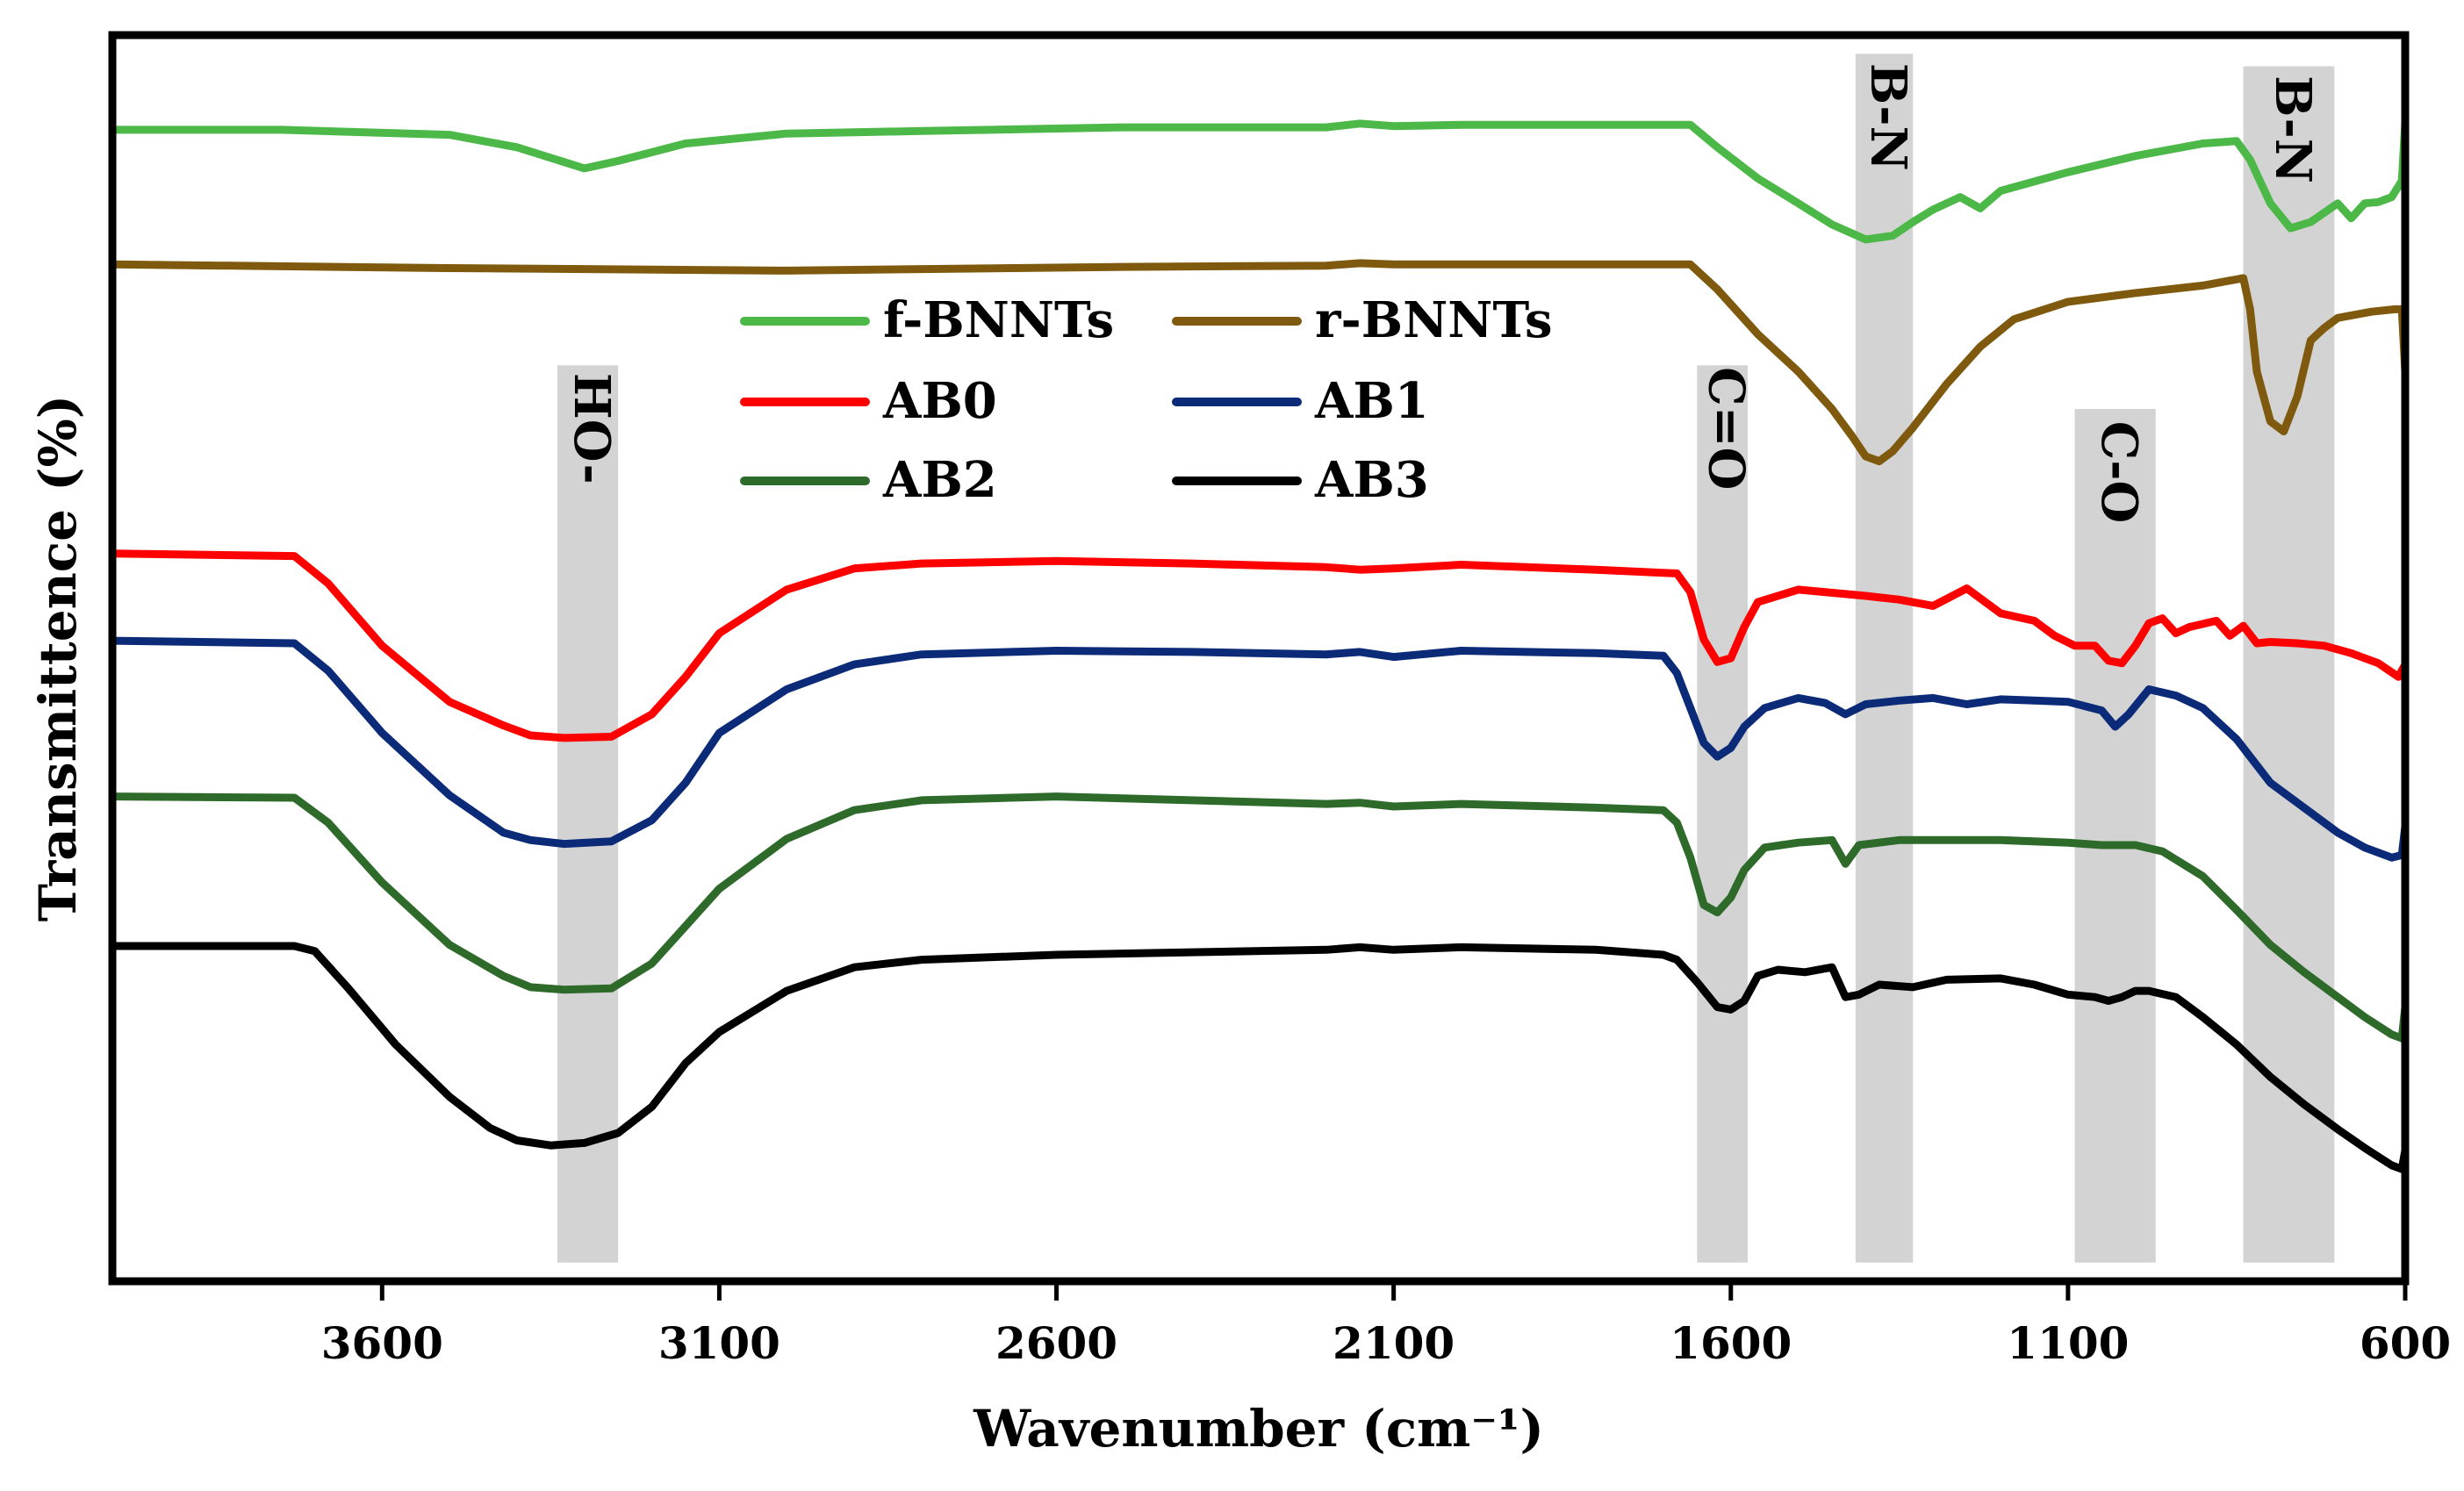 This screenshot has height=1491, width=2464. What do you see at coordinates (1726, 428) in the screenshot?
I see `band-label-c-o-1: C=O` at bounding box center [1726, 428].